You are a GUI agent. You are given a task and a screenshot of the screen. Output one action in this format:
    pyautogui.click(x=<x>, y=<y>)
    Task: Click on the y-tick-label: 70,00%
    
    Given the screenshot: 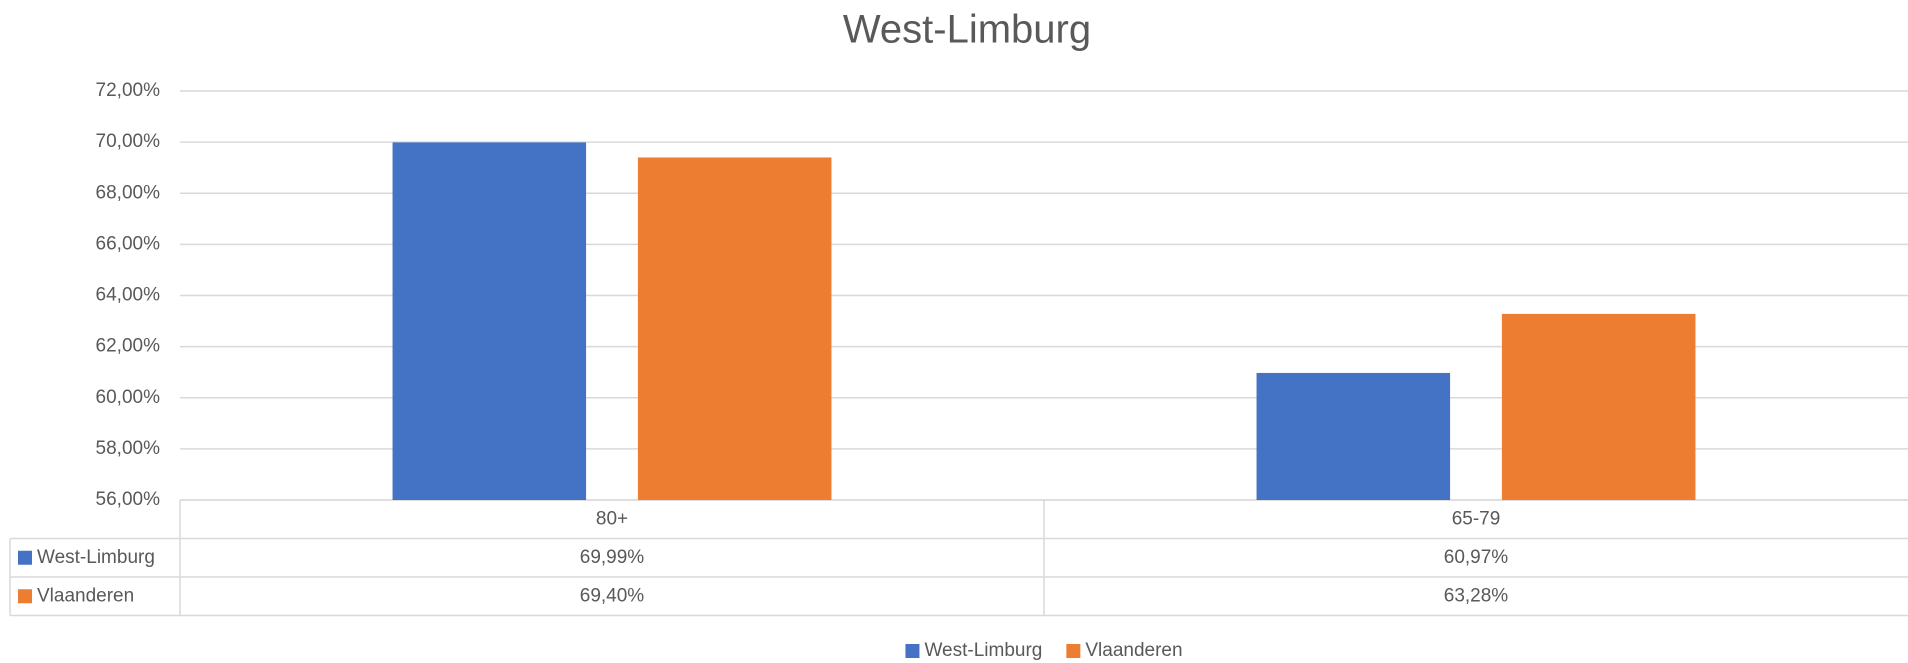 What is the action you would take?
    pyautogui.click(x=128, y=141)
    